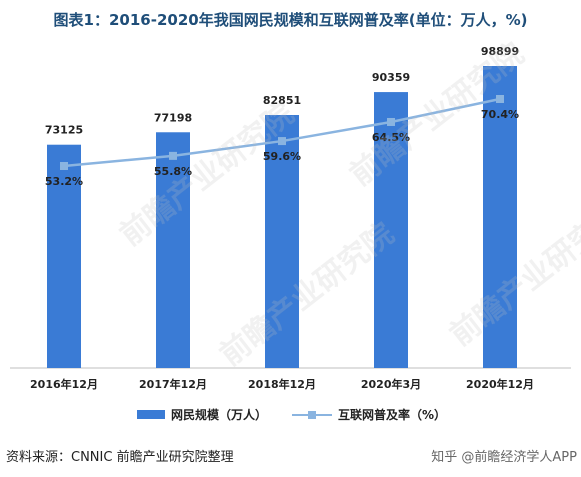  I want to click on chart-title: 图表1：2016-2020年我国网民规模和互联网普及率(单位：万人，%), so click(290, 20).